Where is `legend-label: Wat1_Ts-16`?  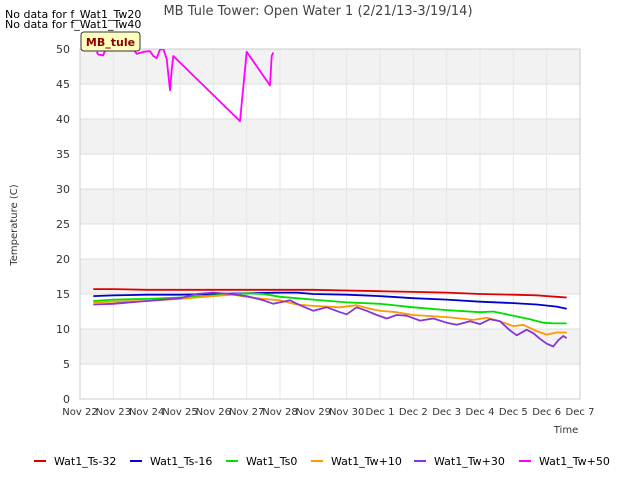 legend-label: Wat1_Ts-16 is located at coordinates (181, 461).